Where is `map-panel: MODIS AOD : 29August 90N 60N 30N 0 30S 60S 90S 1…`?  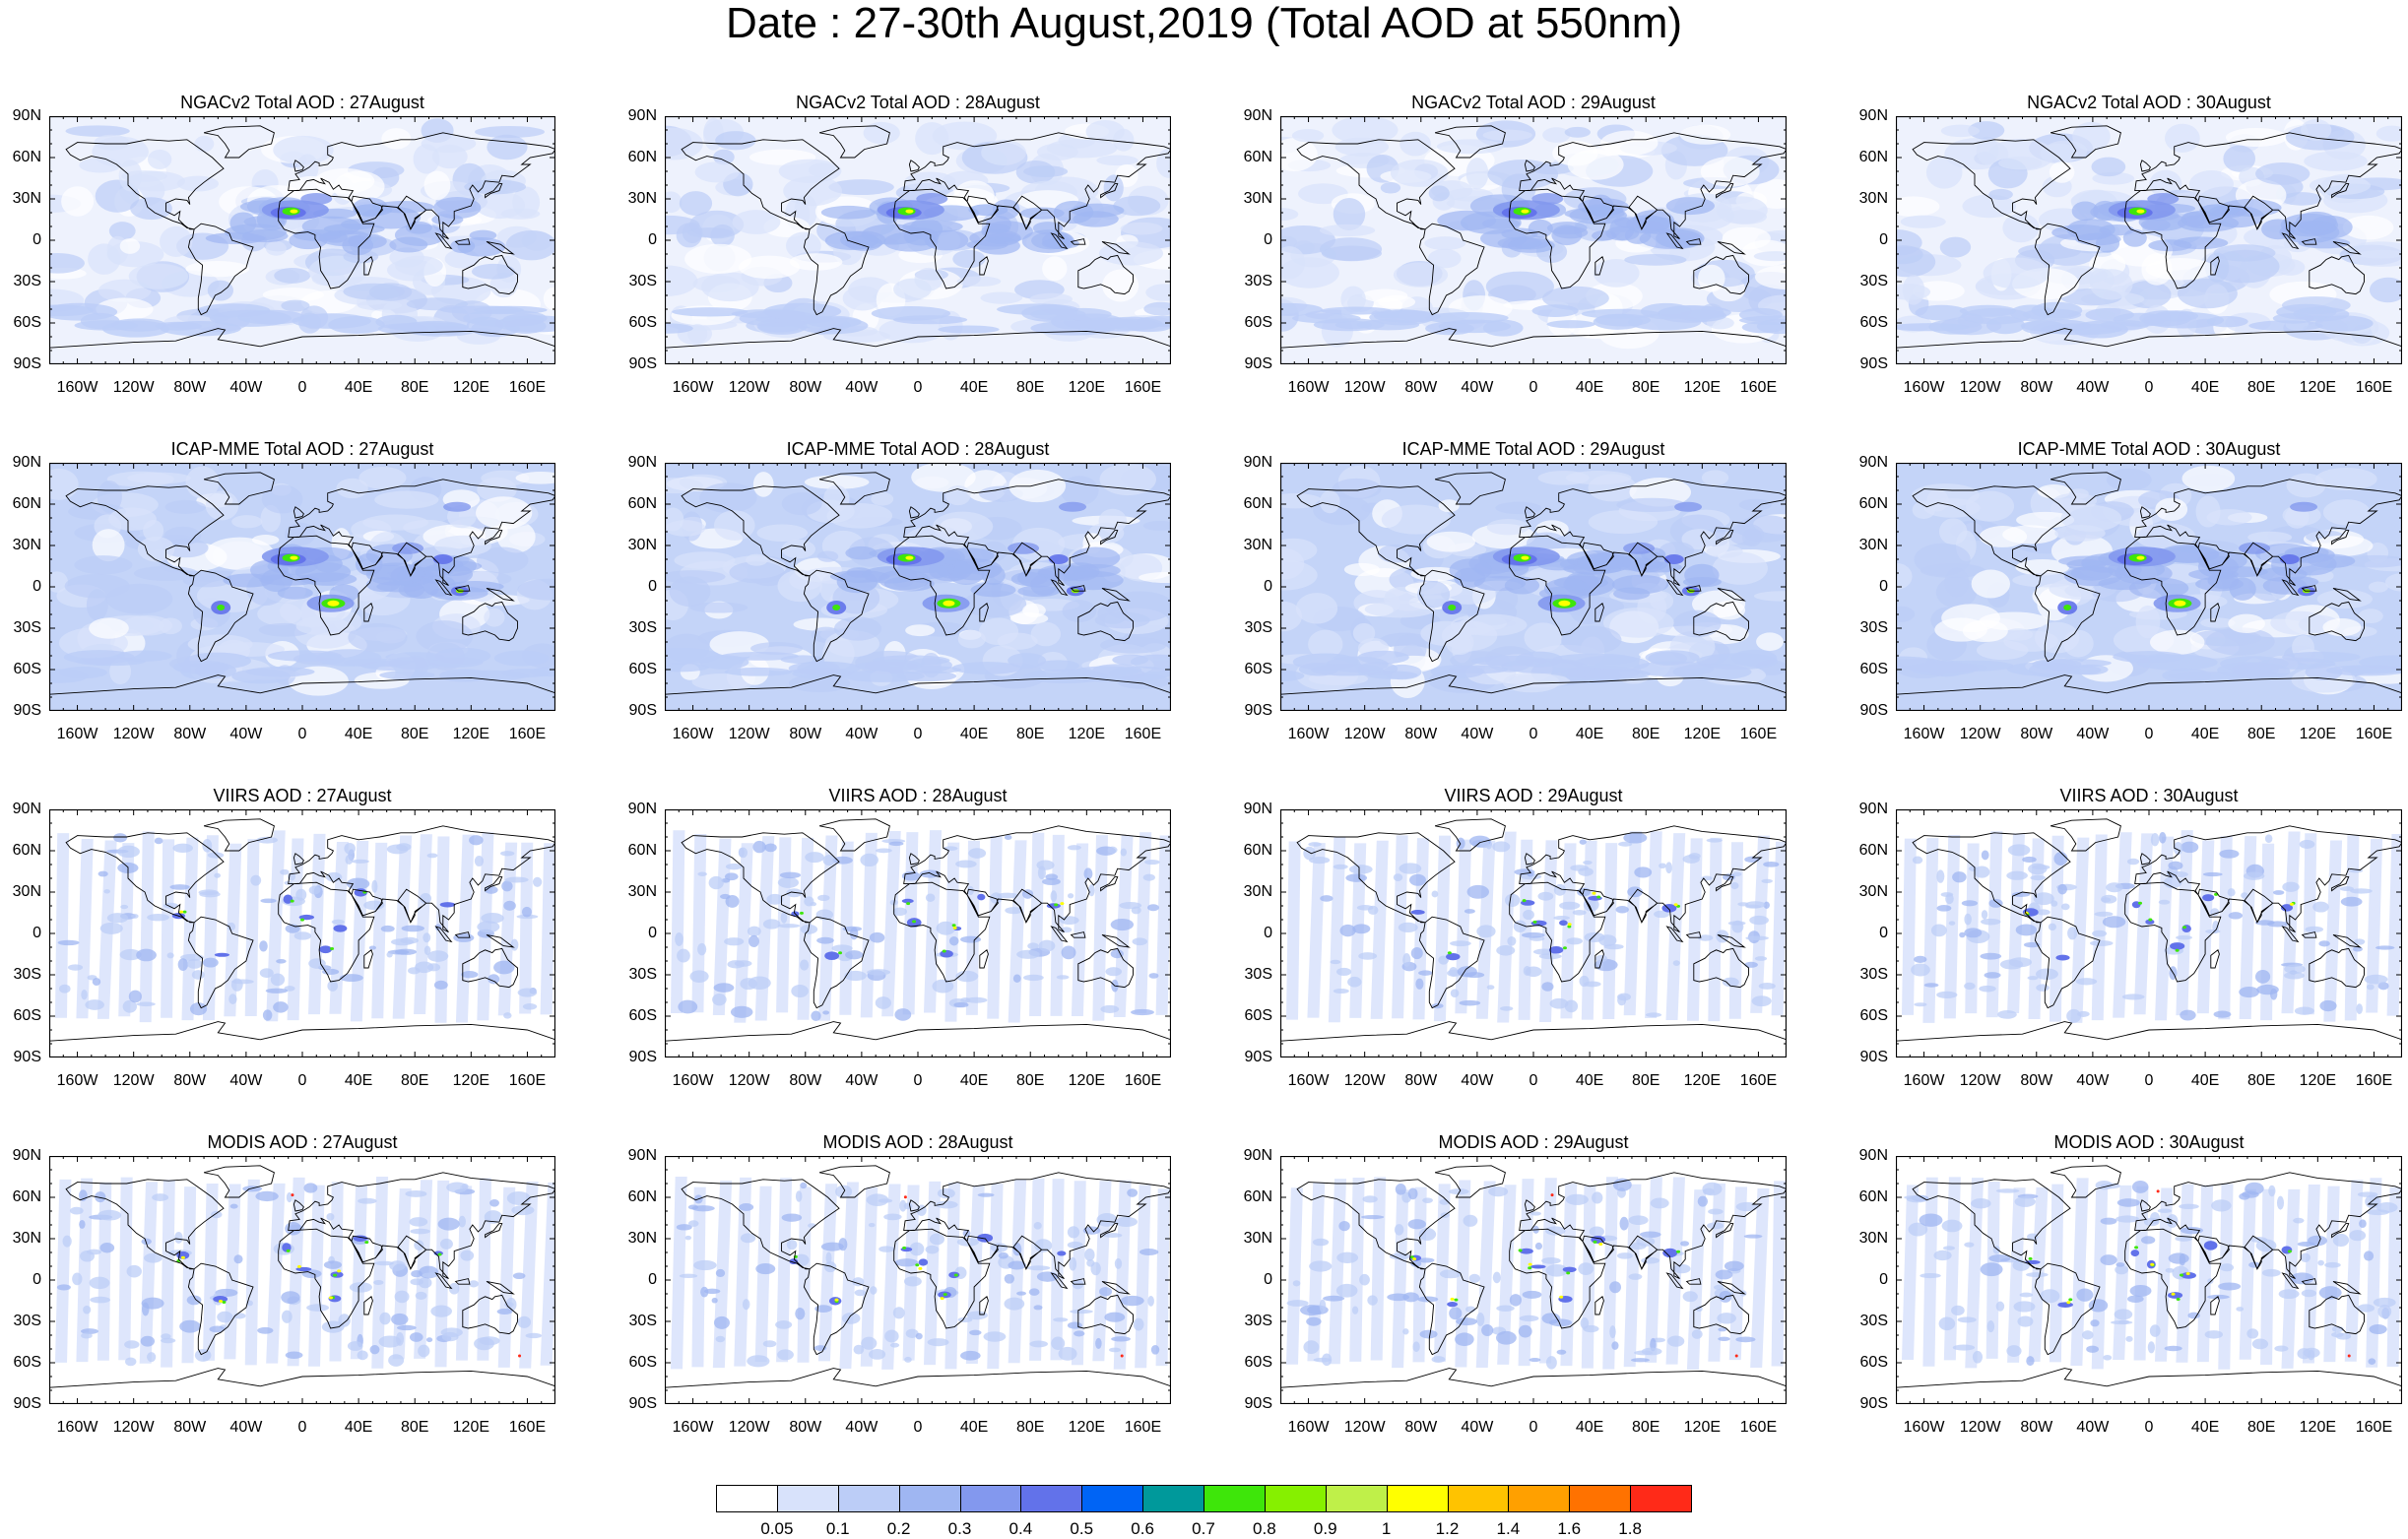 map-panel: MODIS AOD : 29August 90N 60N 30N 0 30S 60S 90S 1… is located at coordinates (1539, 1298).